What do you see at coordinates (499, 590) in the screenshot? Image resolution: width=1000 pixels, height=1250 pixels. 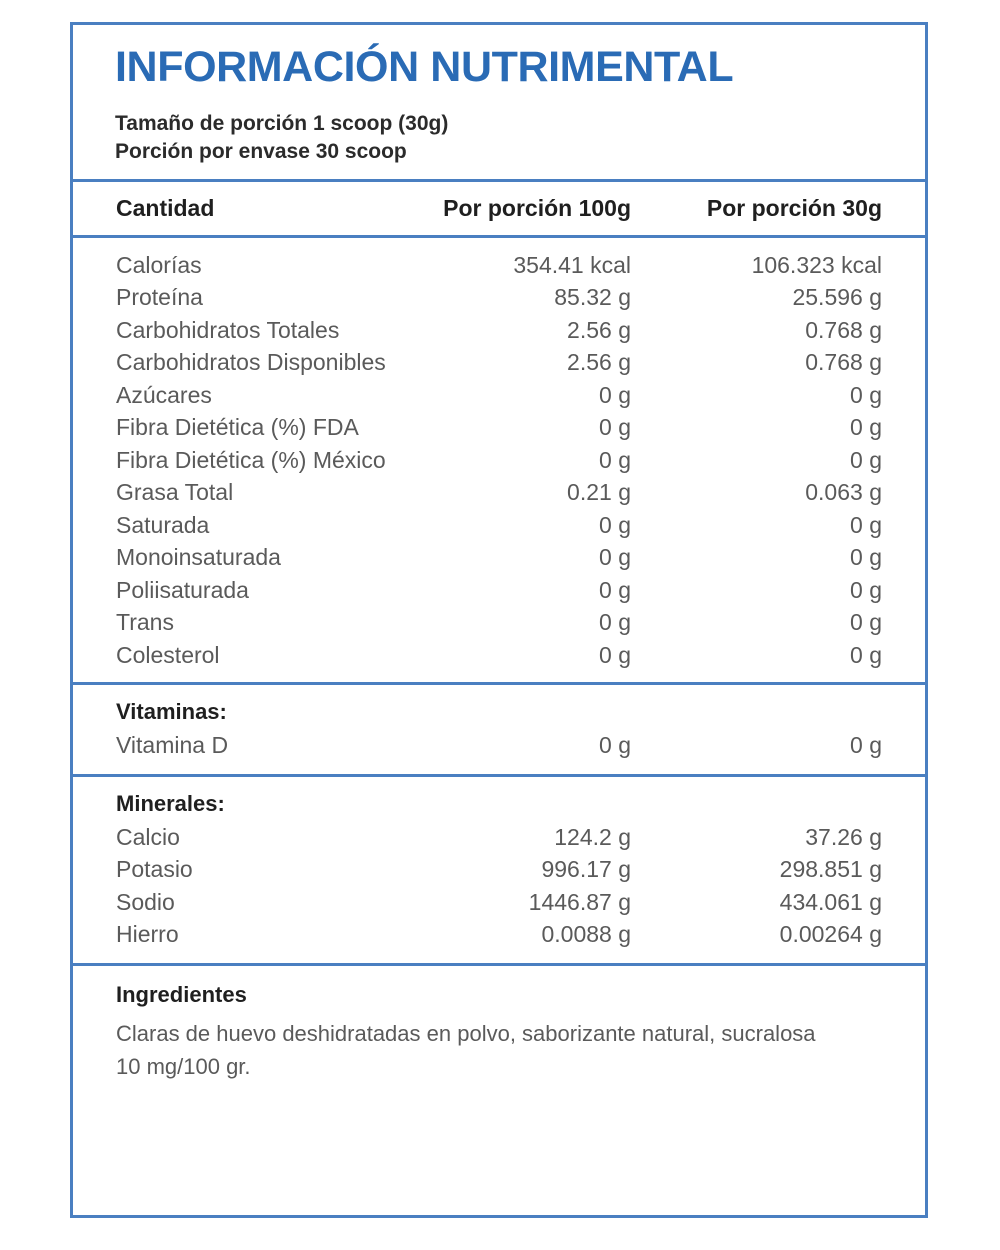 I see `table-row: Poliisaturada 0 g 0 g` at bounding box center [499, 590].